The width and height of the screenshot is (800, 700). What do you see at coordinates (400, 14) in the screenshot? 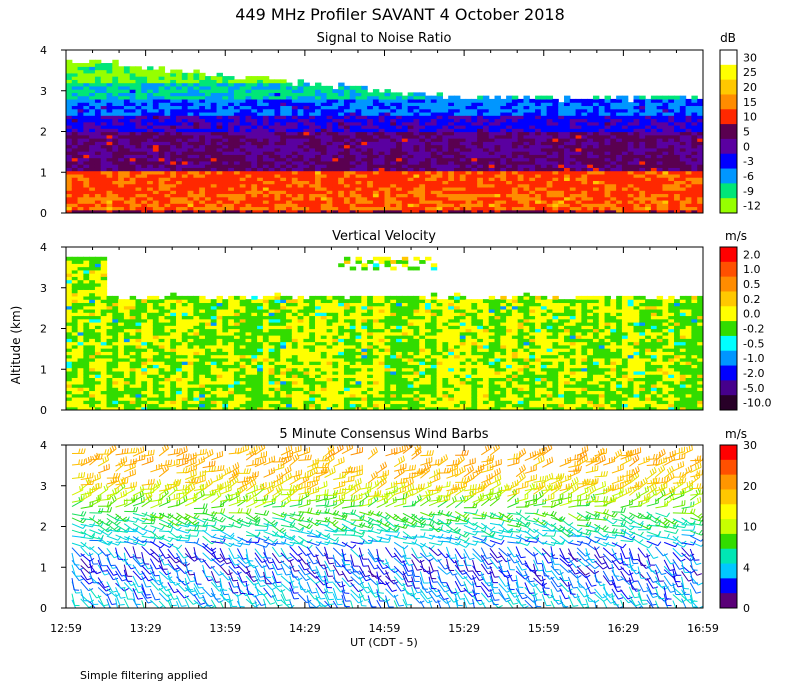
I see `figure-title: 449 MHz Profiler SAVANT 4 October 2018` at bounding box center [400, 14].